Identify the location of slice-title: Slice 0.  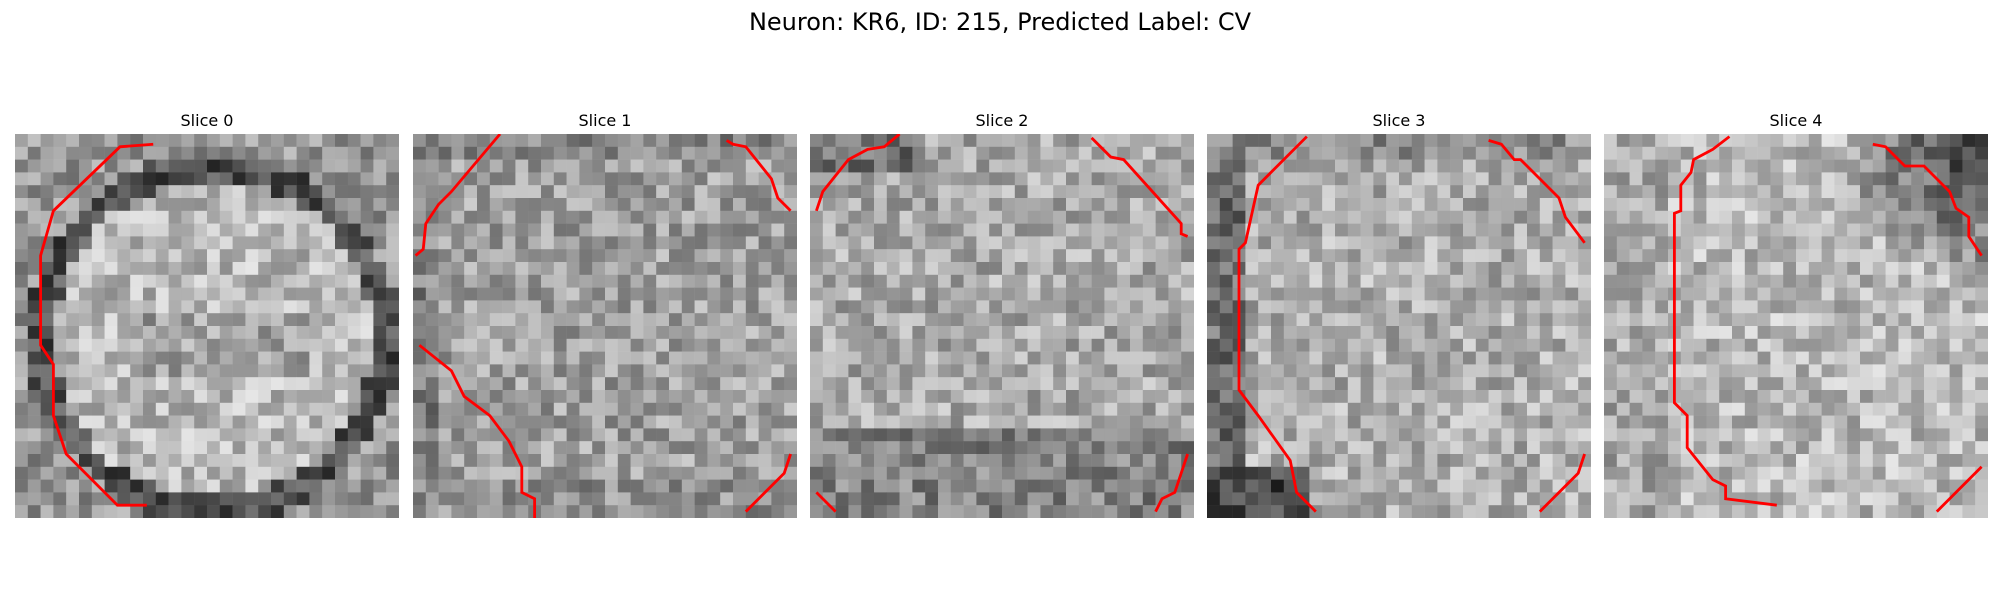
(207, 120).